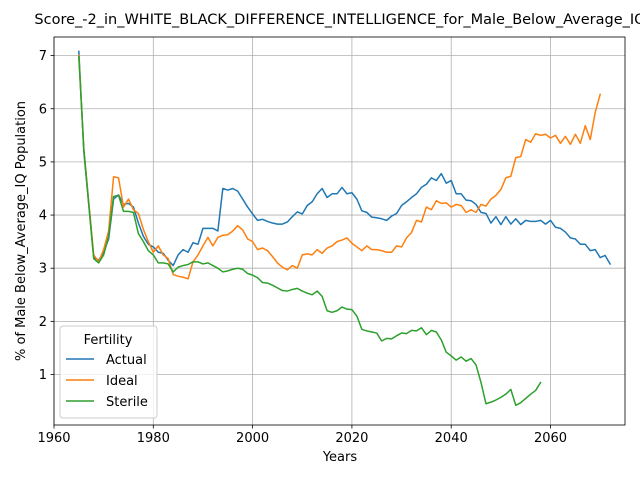 The height and width of the screenshot is (480, 640). I want to click on y-tick-label: 2, so click(43, 322).